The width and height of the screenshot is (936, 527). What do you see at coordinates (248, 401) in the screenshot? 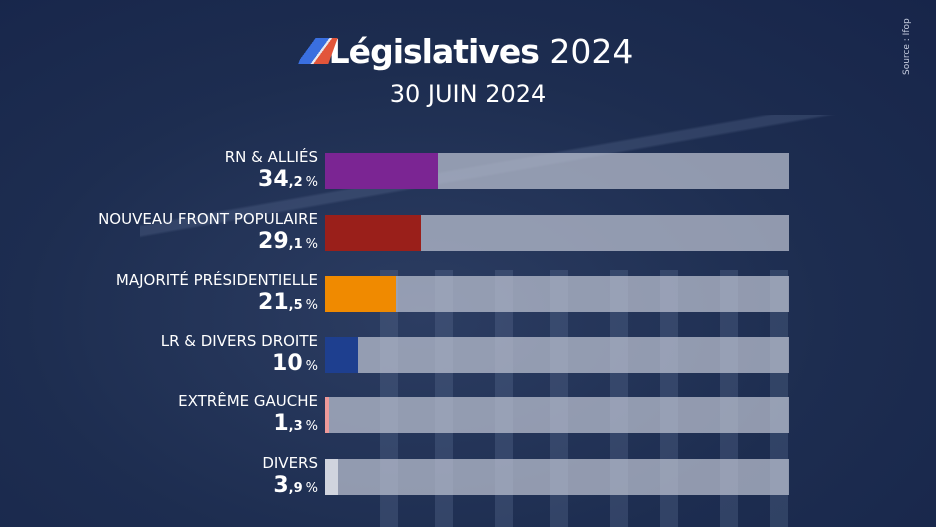
I see `category-label: EXTRÊME GAUCHE` at bounding box center [248, 401].